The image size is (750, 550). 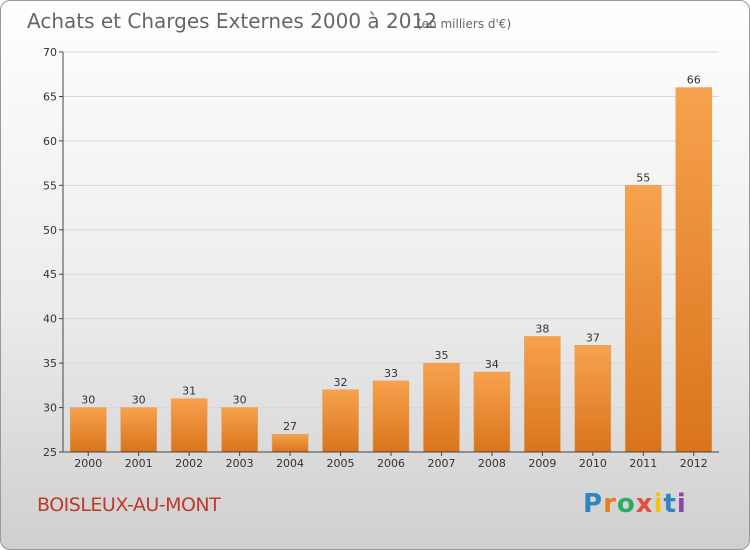 I want to click on bar-value-label: 66, so click(x=694, y=80).